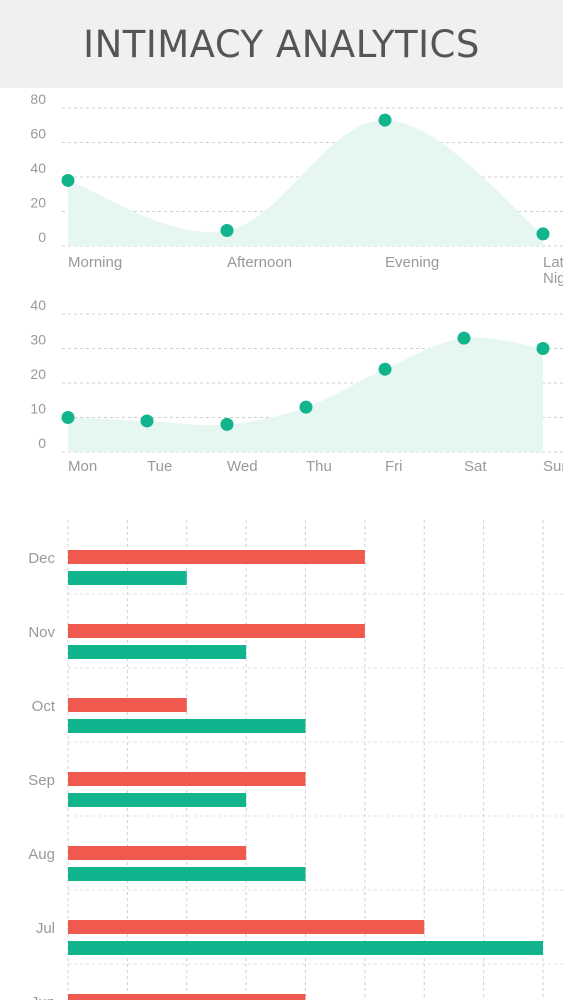 The width and height of the screenshot is (563, 1000). I want to click on x-category-label: Afternoon, so click(259, 262).